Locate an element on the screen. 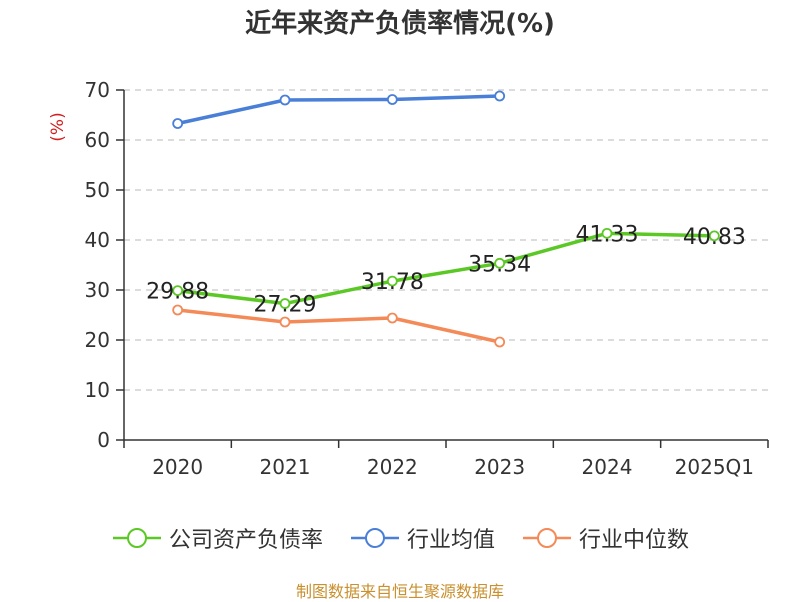 Image resolution: width=800 pixels, height=602 pixels. y-axis-label: (%) is located at coordinates (58, 126).